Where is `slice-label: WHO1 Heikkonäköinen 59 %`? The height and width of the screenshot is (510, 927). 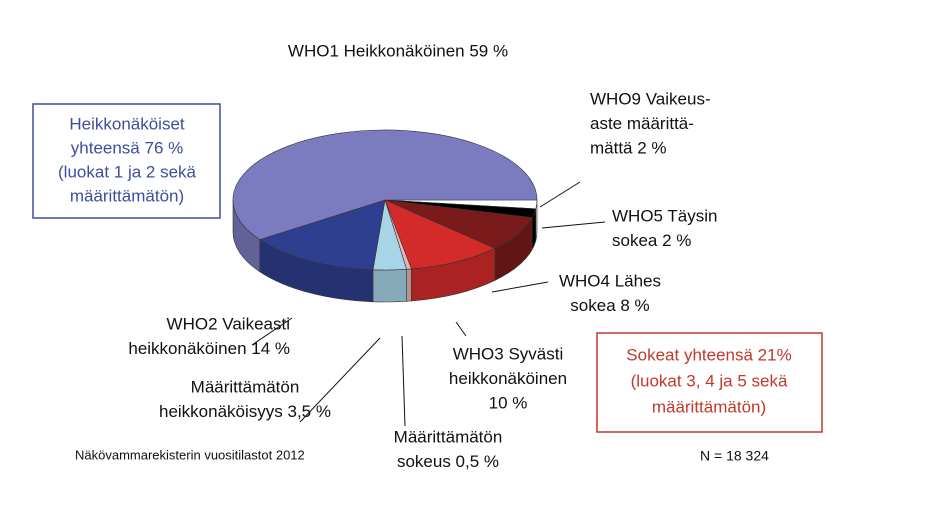 slice-label: WHO1 Heikkonäköinen 59 % is located at coordinates (398, 50).